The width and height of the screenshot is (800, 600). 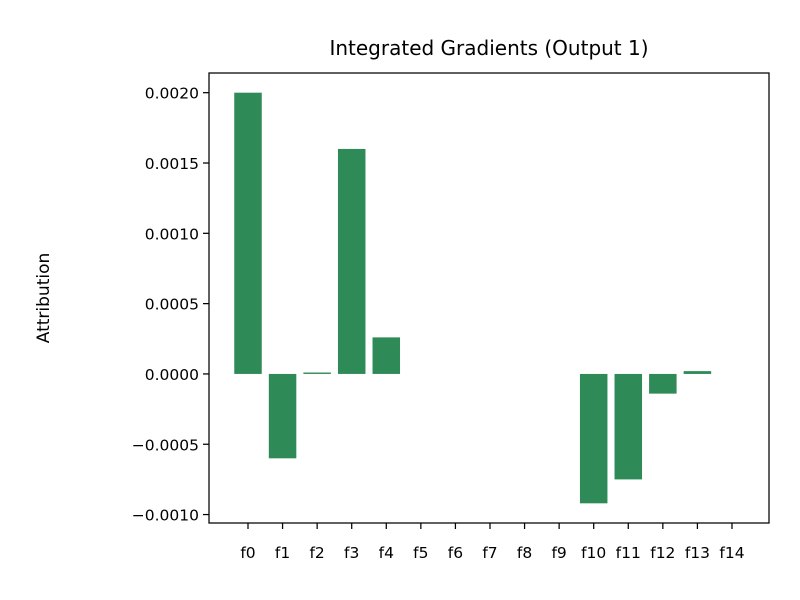 I want to click on x-tick-label: f1, so click(x=282, y=553).